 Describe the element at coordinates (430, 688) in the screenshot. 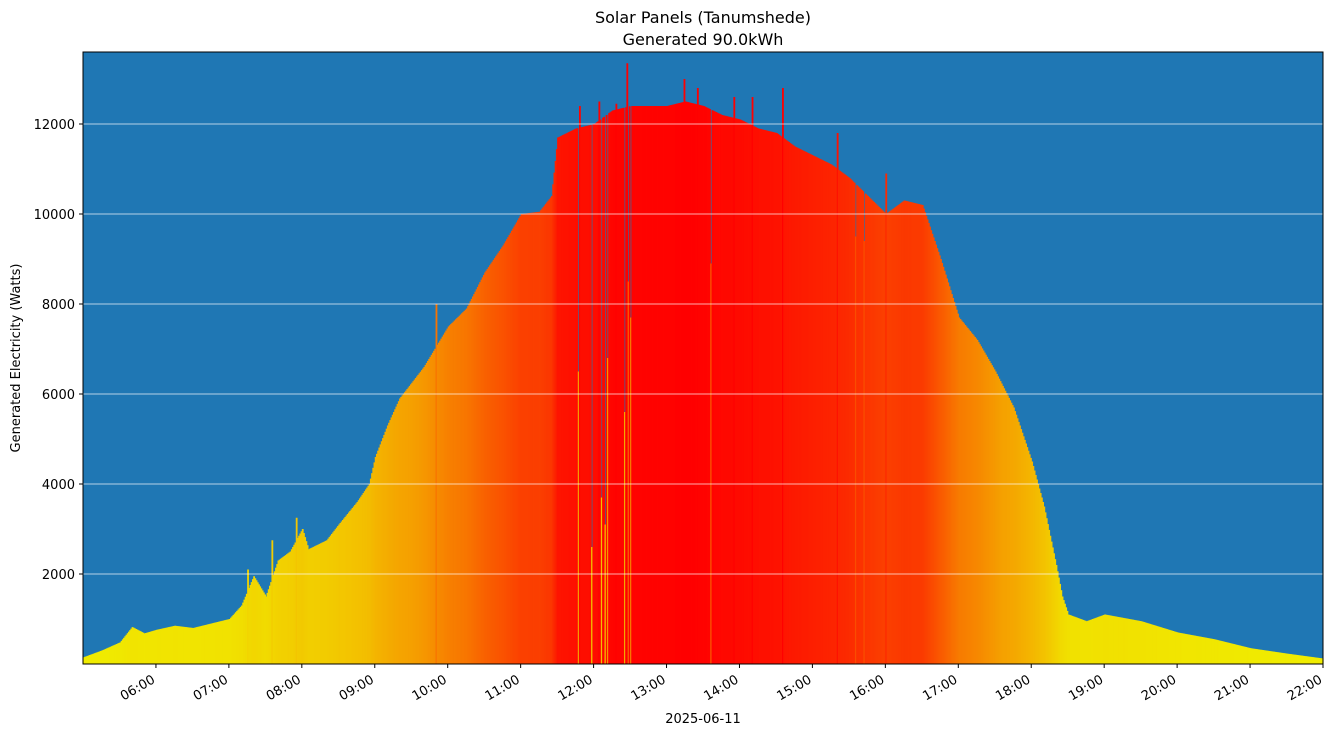

I see `x-tick-label: 10:00` at that location.